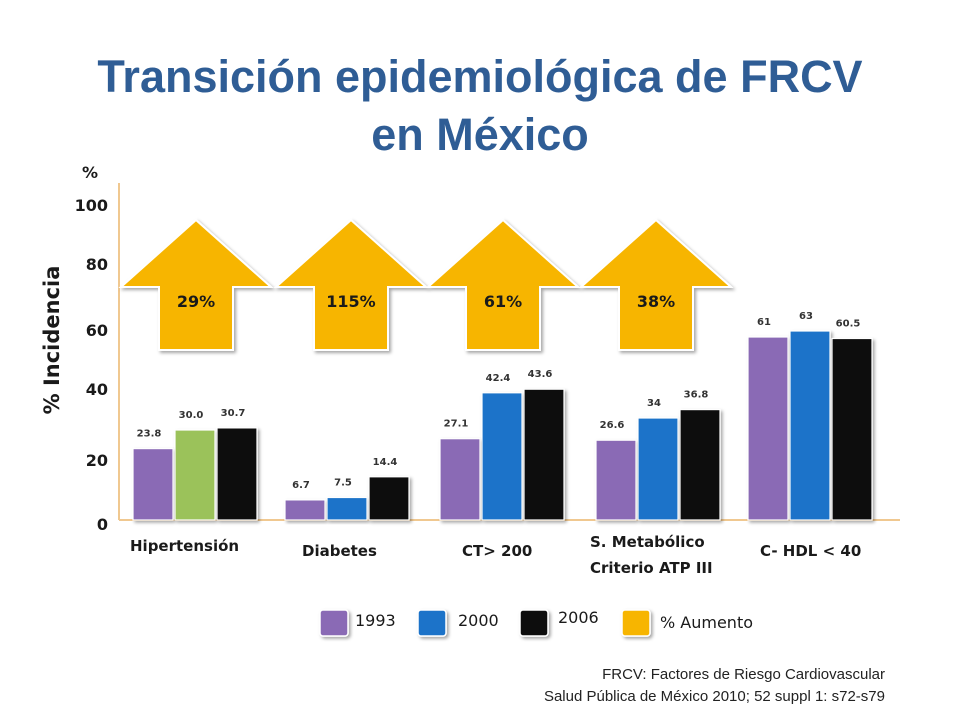 The image size is (960, 720). Describe the element at coordinates (91, 205) in the screenshot. I see `y-tick-label: 100` at that location.